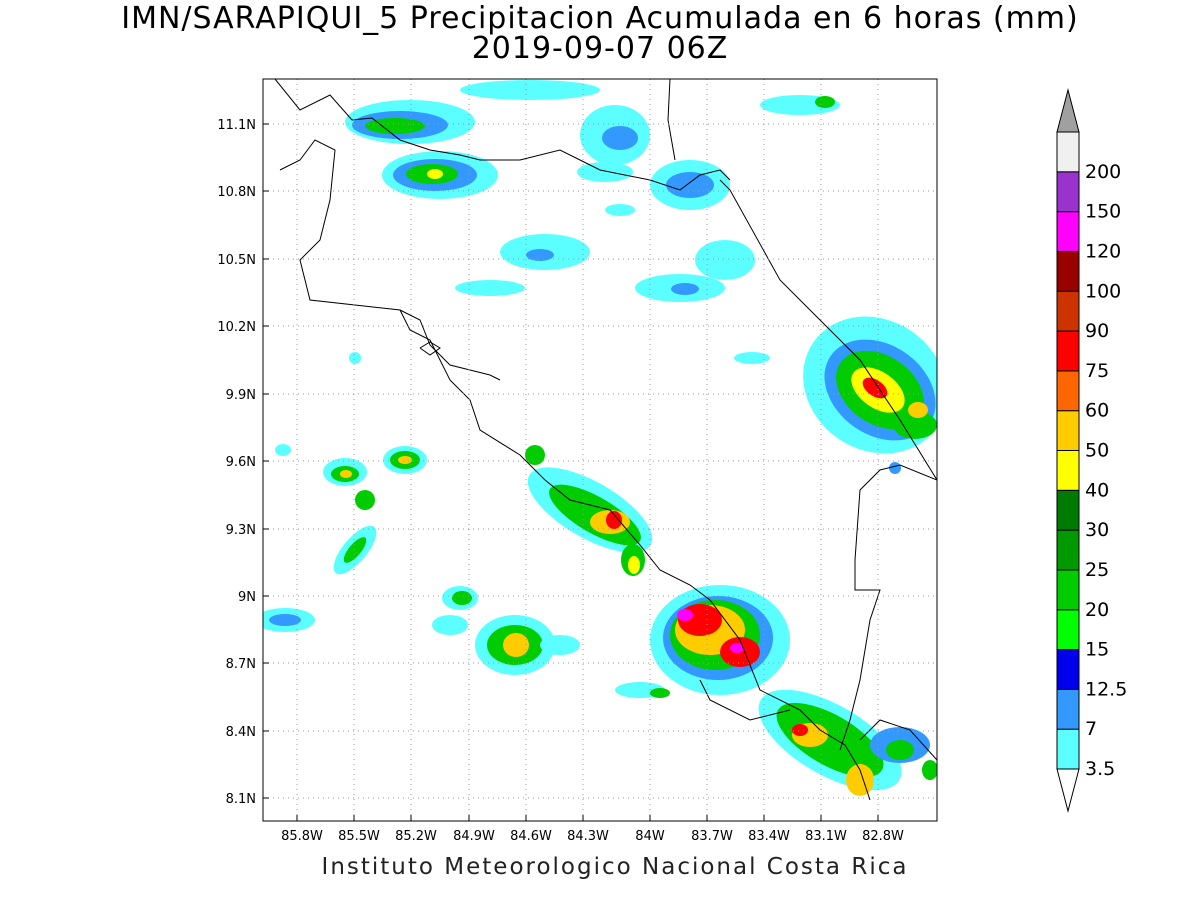  Describe the element at coordinates (1097, 331) in the screenshot. I see `colorbar-label: 90` at that location.